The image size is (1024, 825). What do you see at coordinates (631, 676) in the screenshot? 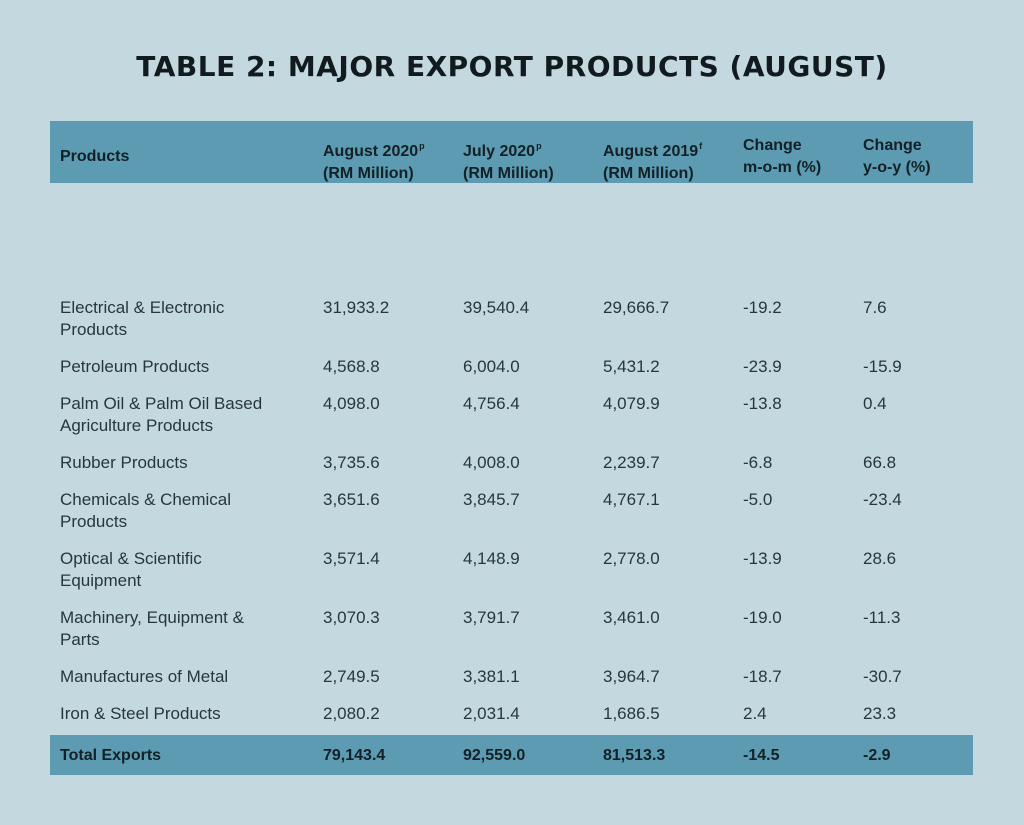
I see `cell-aug2019: 3,964.7` at bounding box center [631, 676].